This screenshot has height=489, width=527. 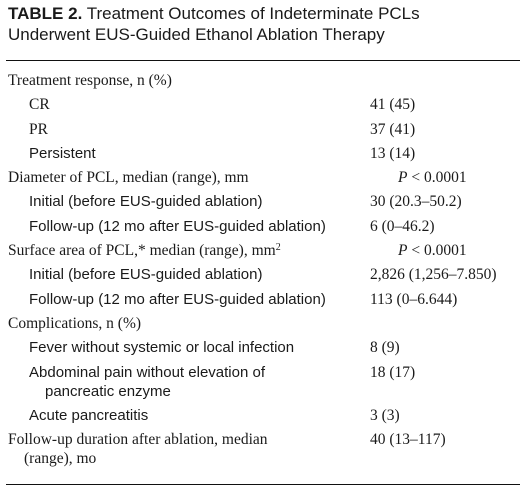 I want to click on table-row: Treatment response, n (%), so click(x=263, y=83).